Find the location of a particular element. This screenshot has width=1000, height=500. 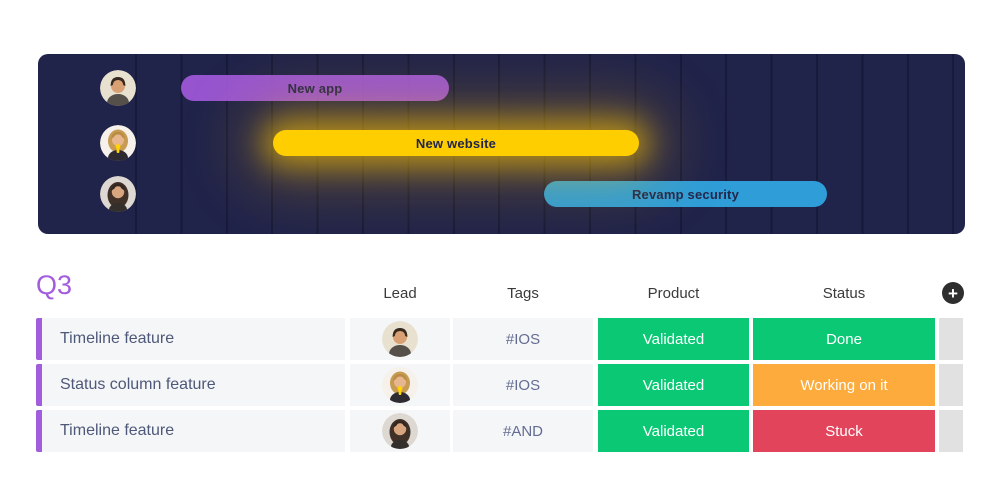

column-header-product: Product is located at coordinates (673, 293).